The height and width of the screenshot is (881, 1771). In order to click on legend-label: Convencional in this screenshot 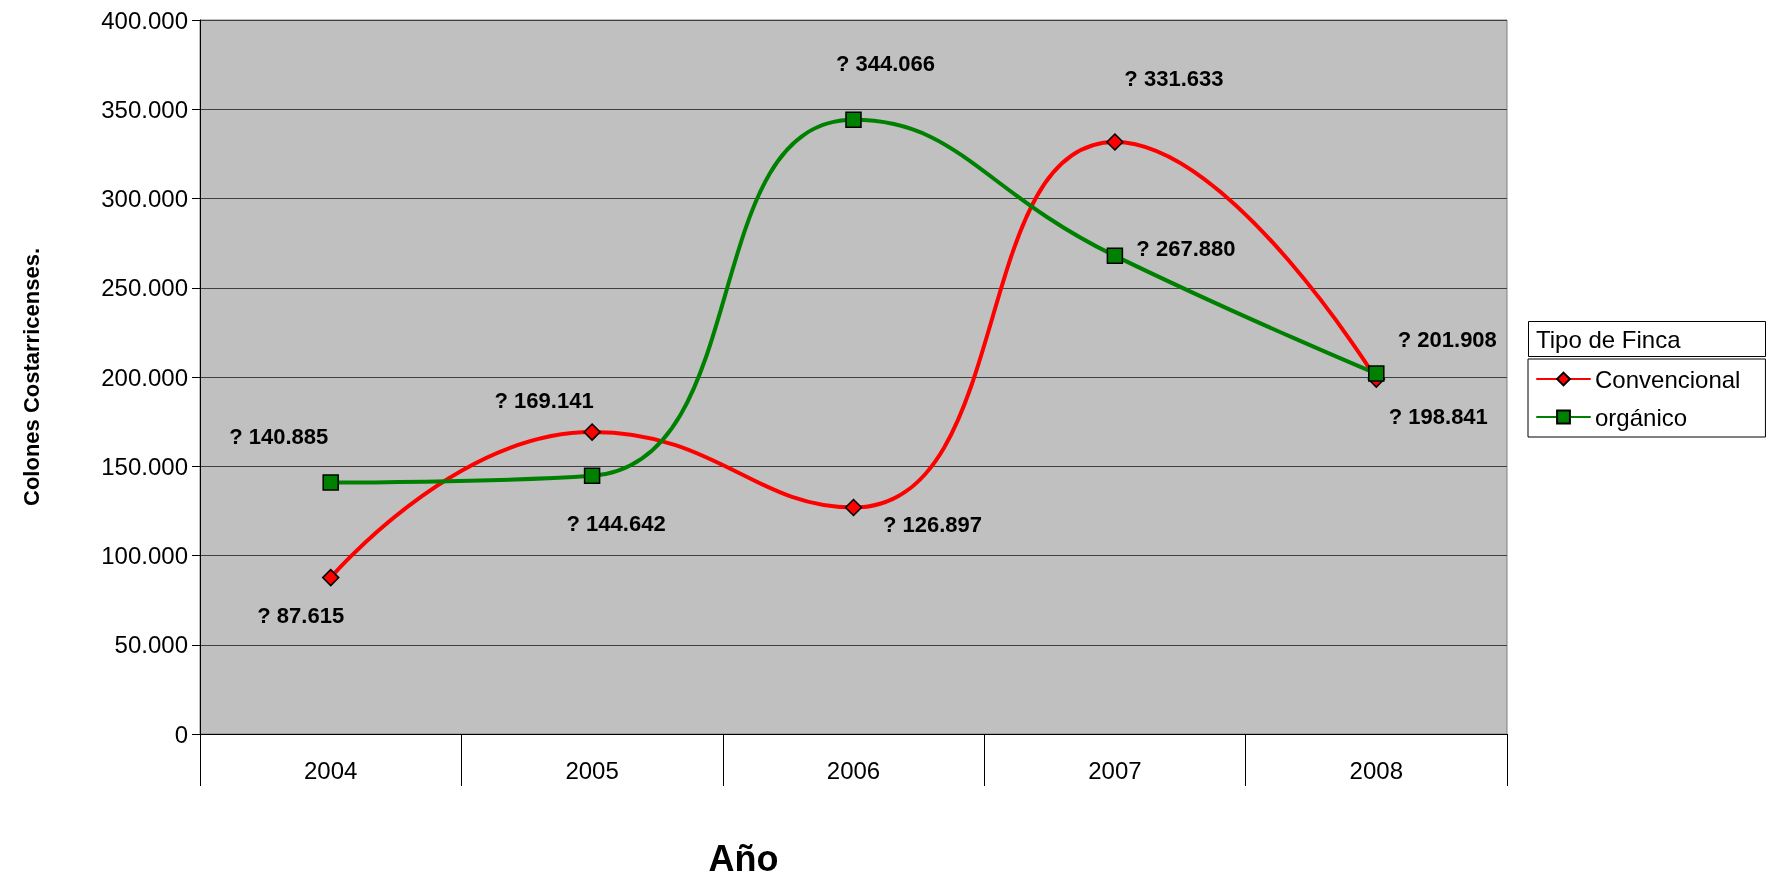, I will do `click(1668, 379)`.